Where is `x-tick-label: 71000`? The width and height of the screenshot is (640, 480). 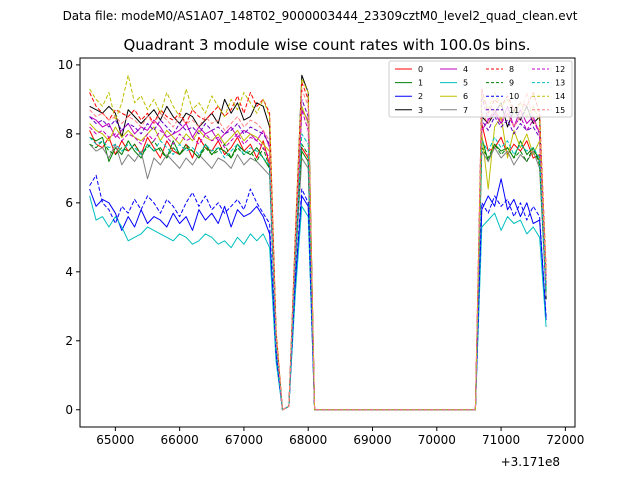
x-tick-label: 71000 is located at coordinates (501, 440).